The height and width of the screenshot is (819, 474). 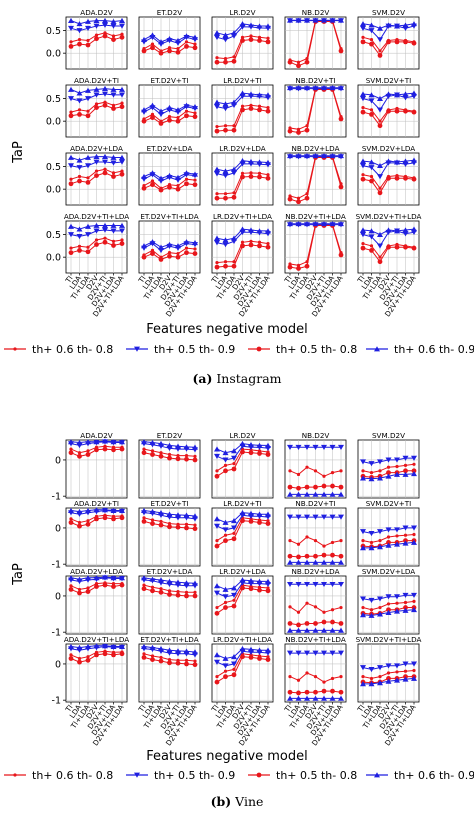 I want to click on legend-item: th+ 0.6 th- 0.8, so click(x=58, y=775).